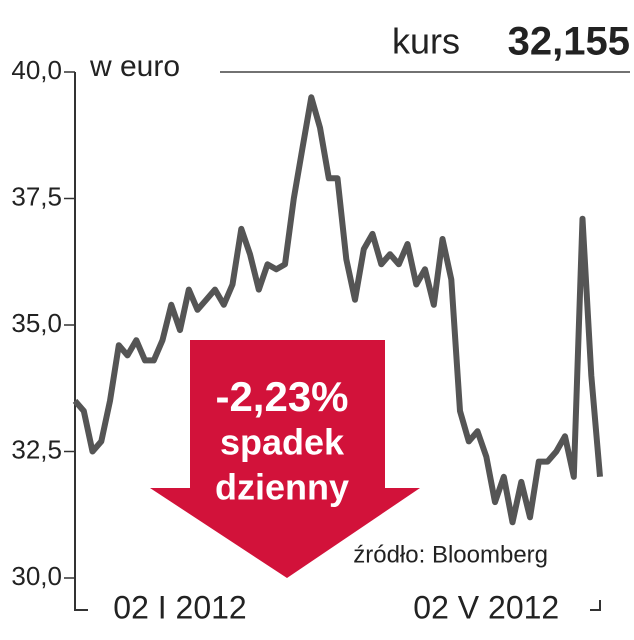 This screenshot has height=640, width=634. What do you see at coordinates (36, 323) in the screenshot?
I see `y-tick-label: 35,0` at bounding box center [36, 323].